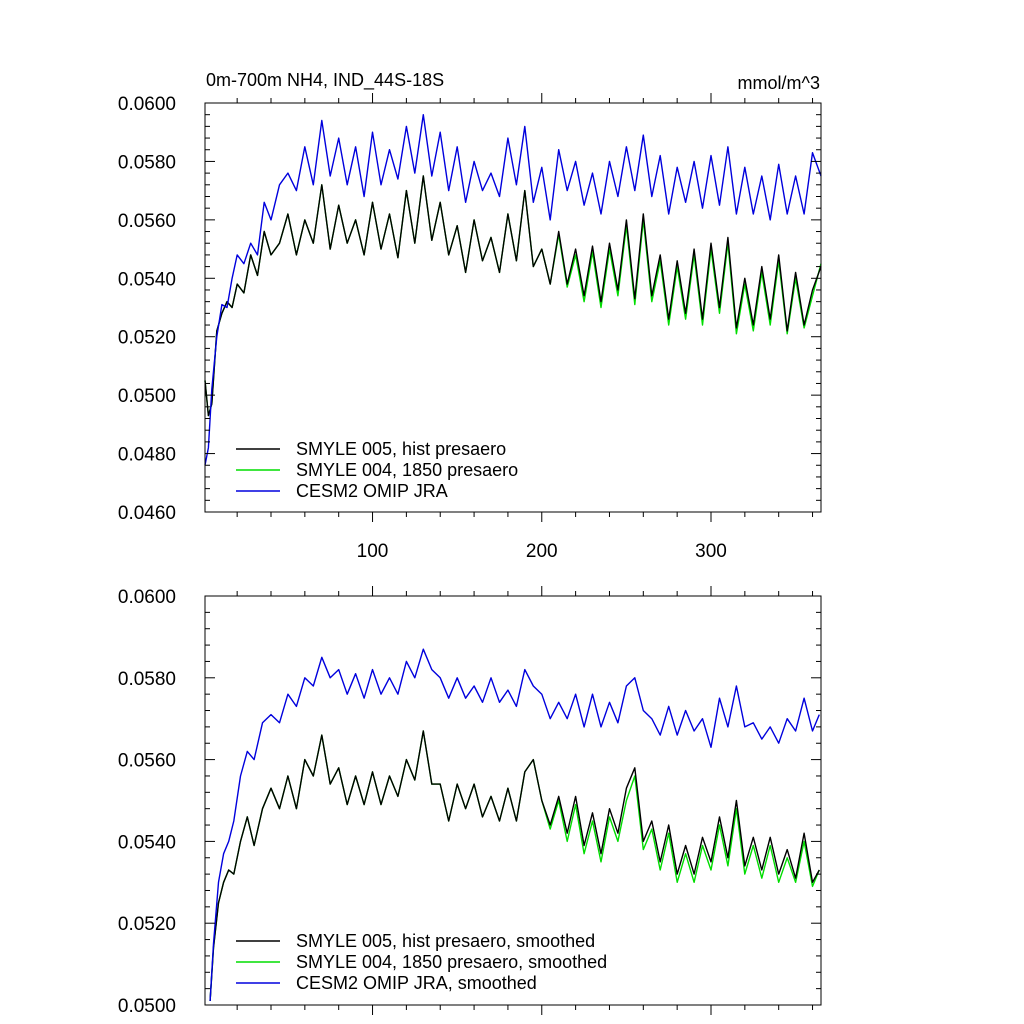 This screenshot has height=1024, width=1024. I want to click on y-tick-label: 0.0480, so click(147, 455).